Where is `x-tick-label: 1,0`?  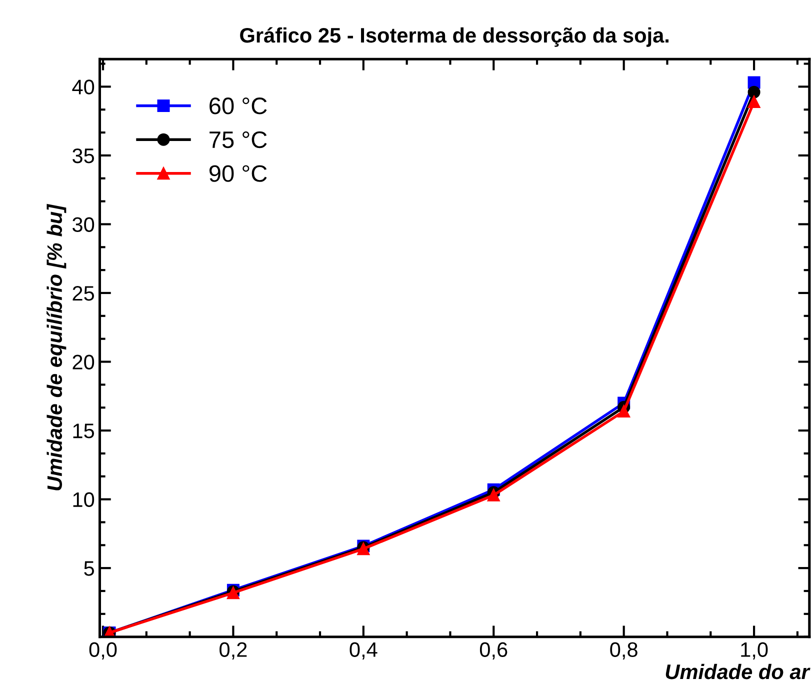
x-tick-label: 1,0 is located at coordinates (754, 651).